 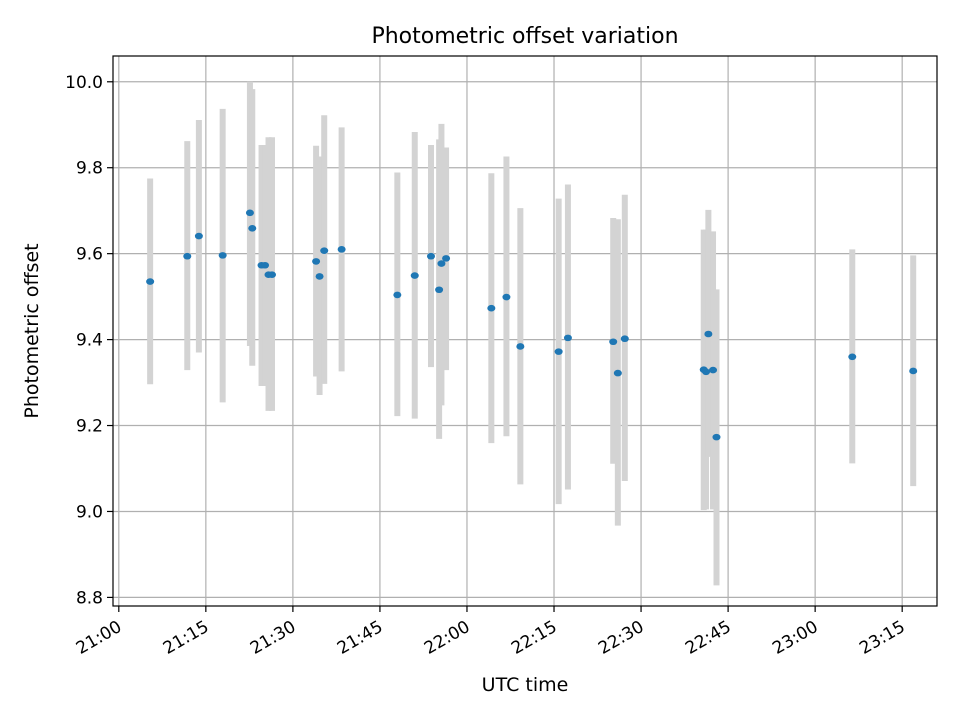 I want to click on y-tick-label: 9.4, so click(x=89, y=341).